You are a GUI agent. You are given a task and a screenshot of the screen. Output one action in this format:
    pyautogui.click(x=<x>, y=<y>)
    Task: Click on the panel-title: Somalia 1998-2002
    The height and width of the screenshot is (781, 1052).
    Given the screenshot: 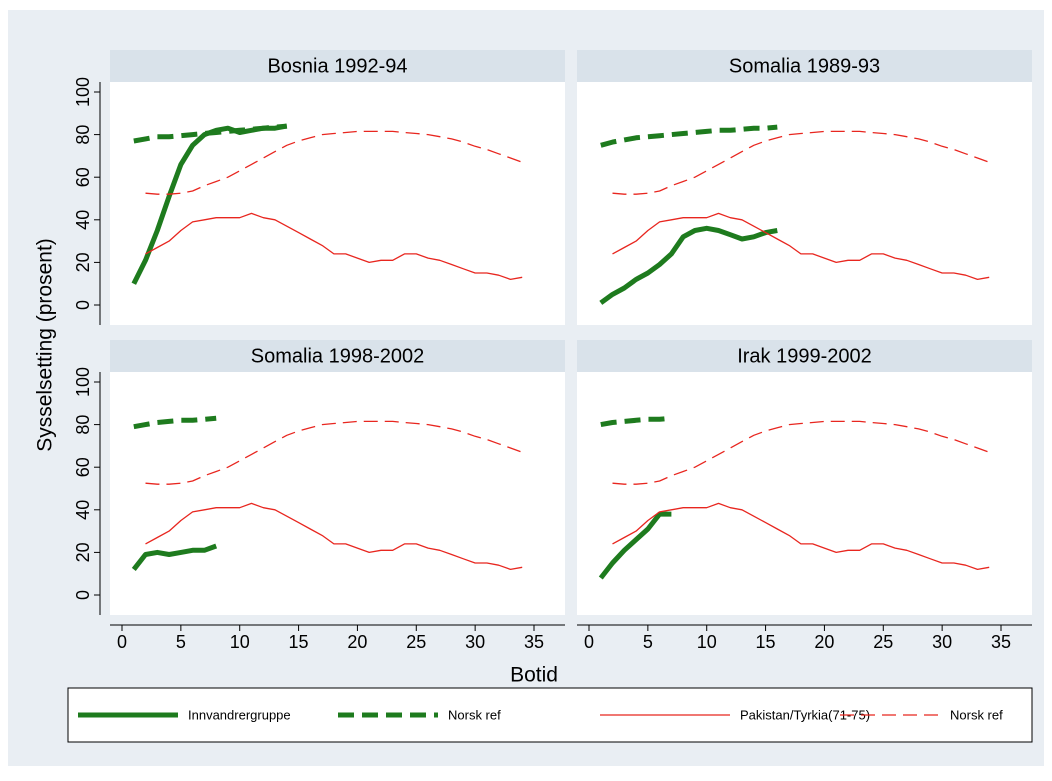 What is the action you would take?
    pyautogui.click(x=337, y=356)
    